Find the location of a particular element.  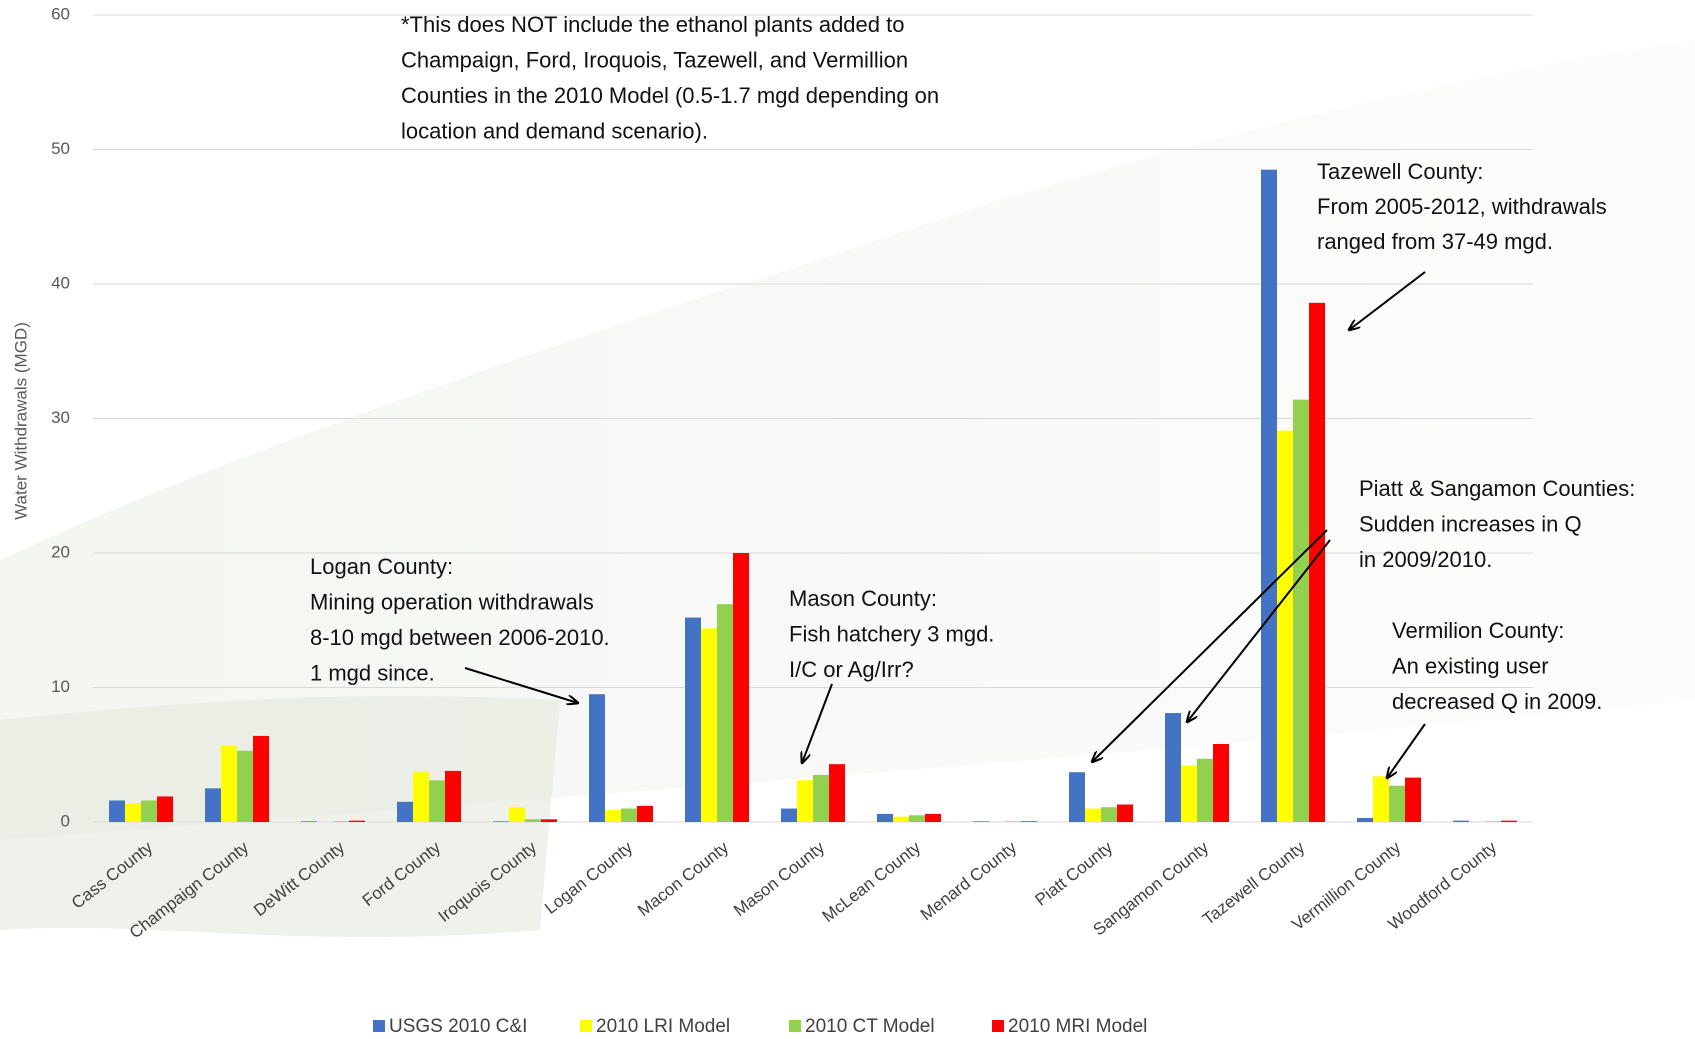

annotation-line: Mason County: is located at coordinates (863, 598).